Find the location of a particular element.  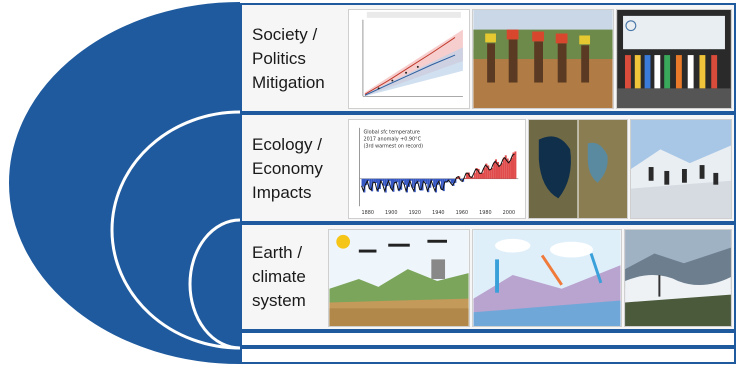

temp-note-line: 2017 anomaly +0.90°C is located at coordinates (393, 140).